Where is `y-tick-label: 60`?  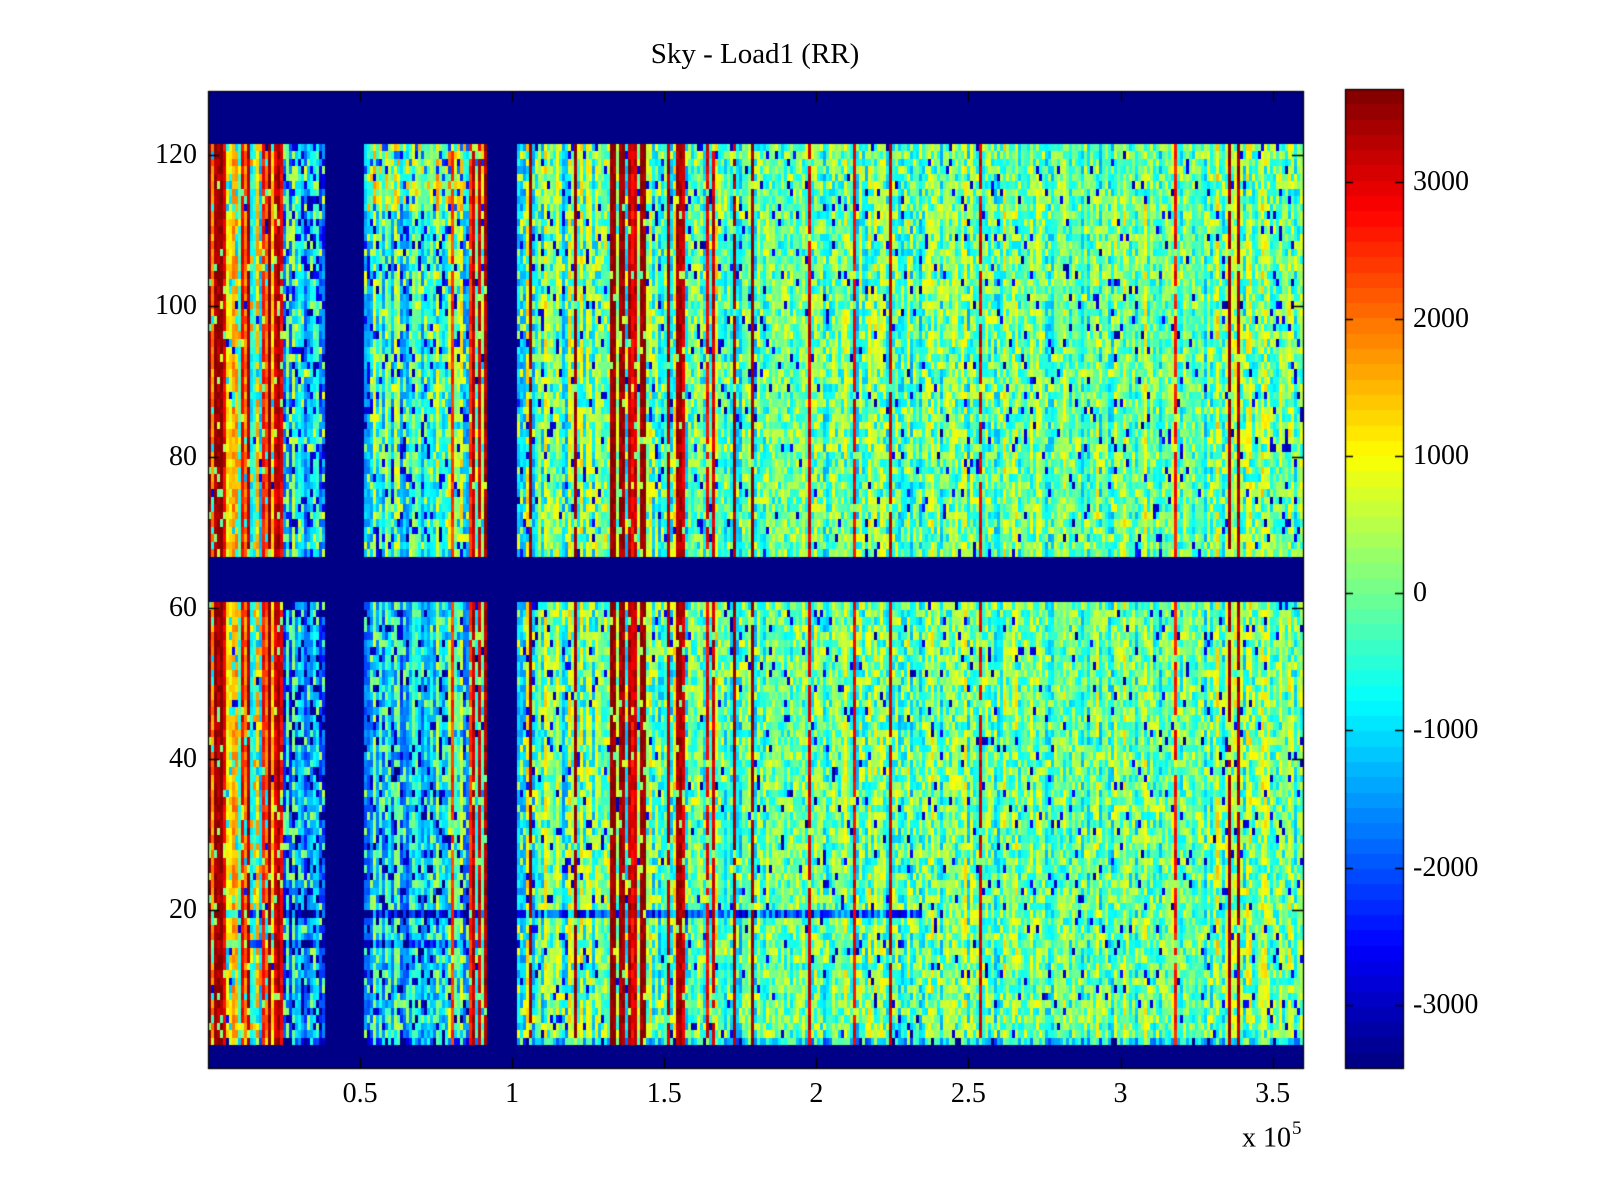
y-tick-label: 60 is located at coordinates (183, 607).